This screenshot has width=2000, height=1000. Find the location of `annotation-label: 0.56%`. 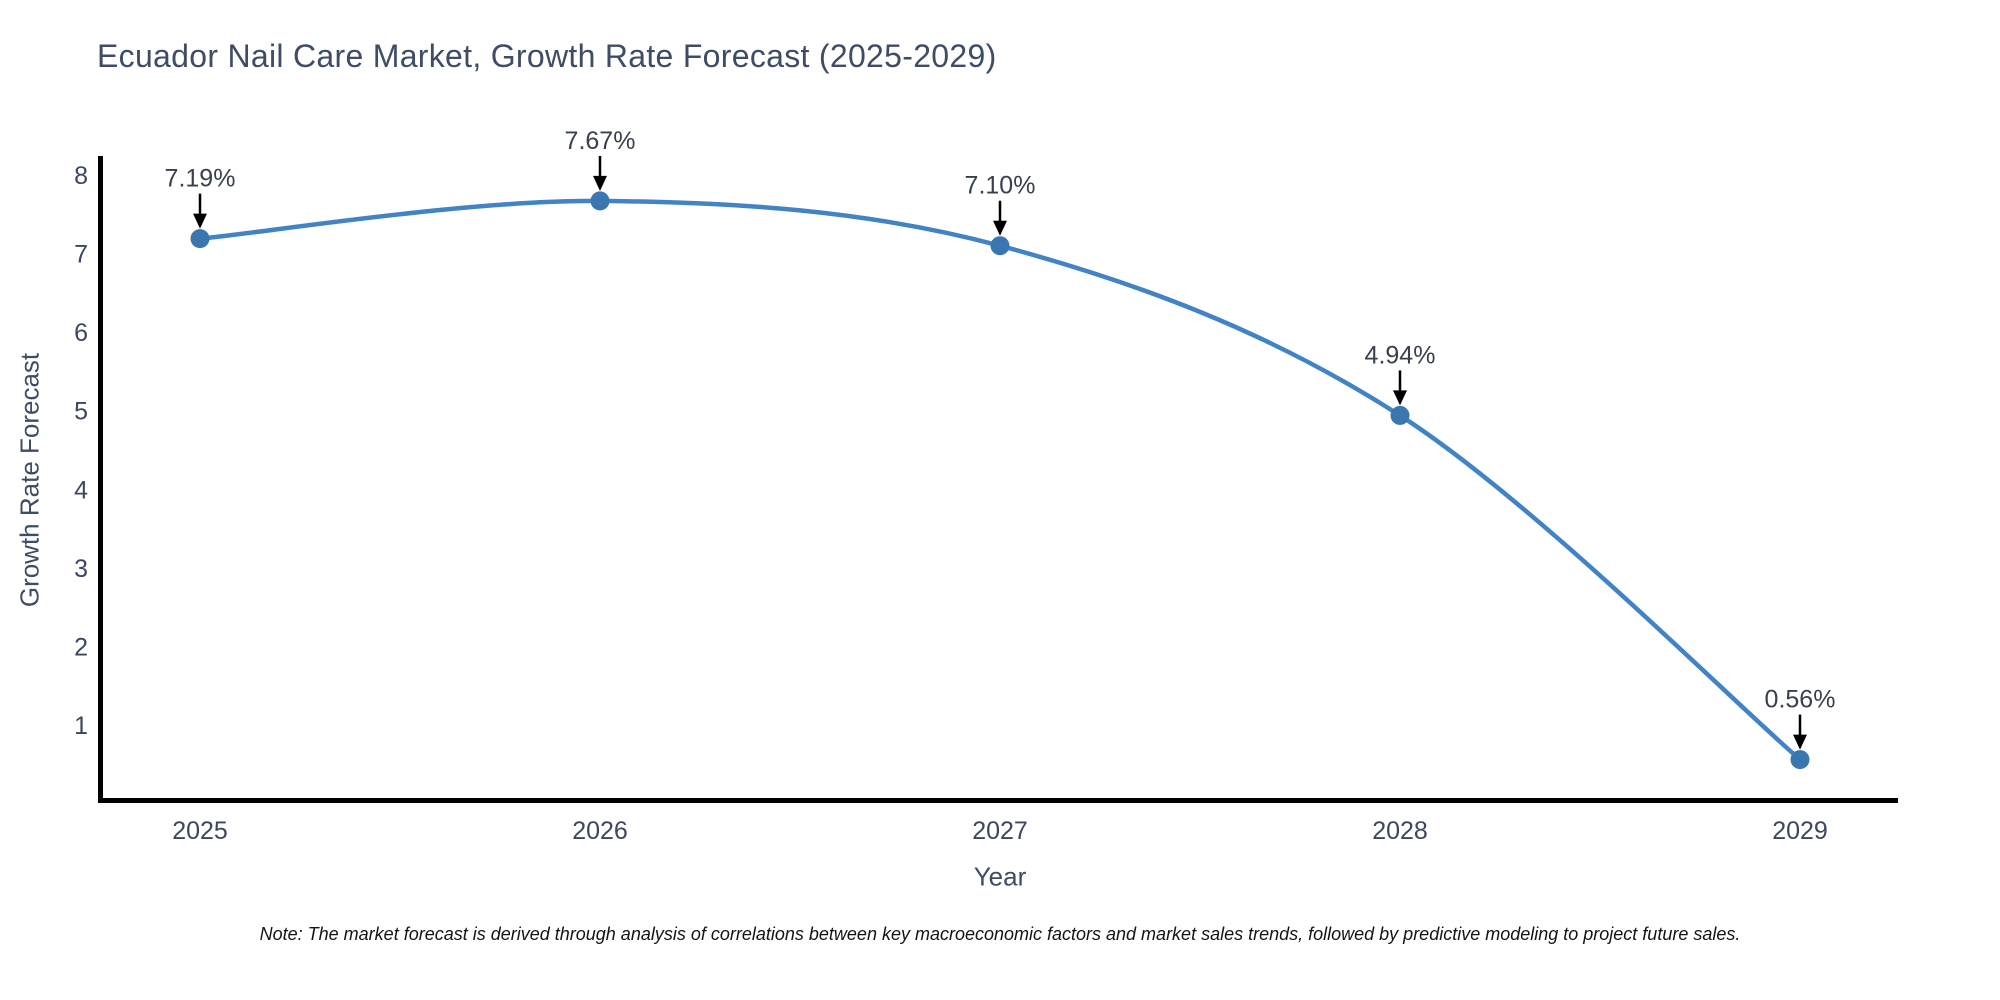

annotation-label: 0.56% is located at coordinates (1800, 700).